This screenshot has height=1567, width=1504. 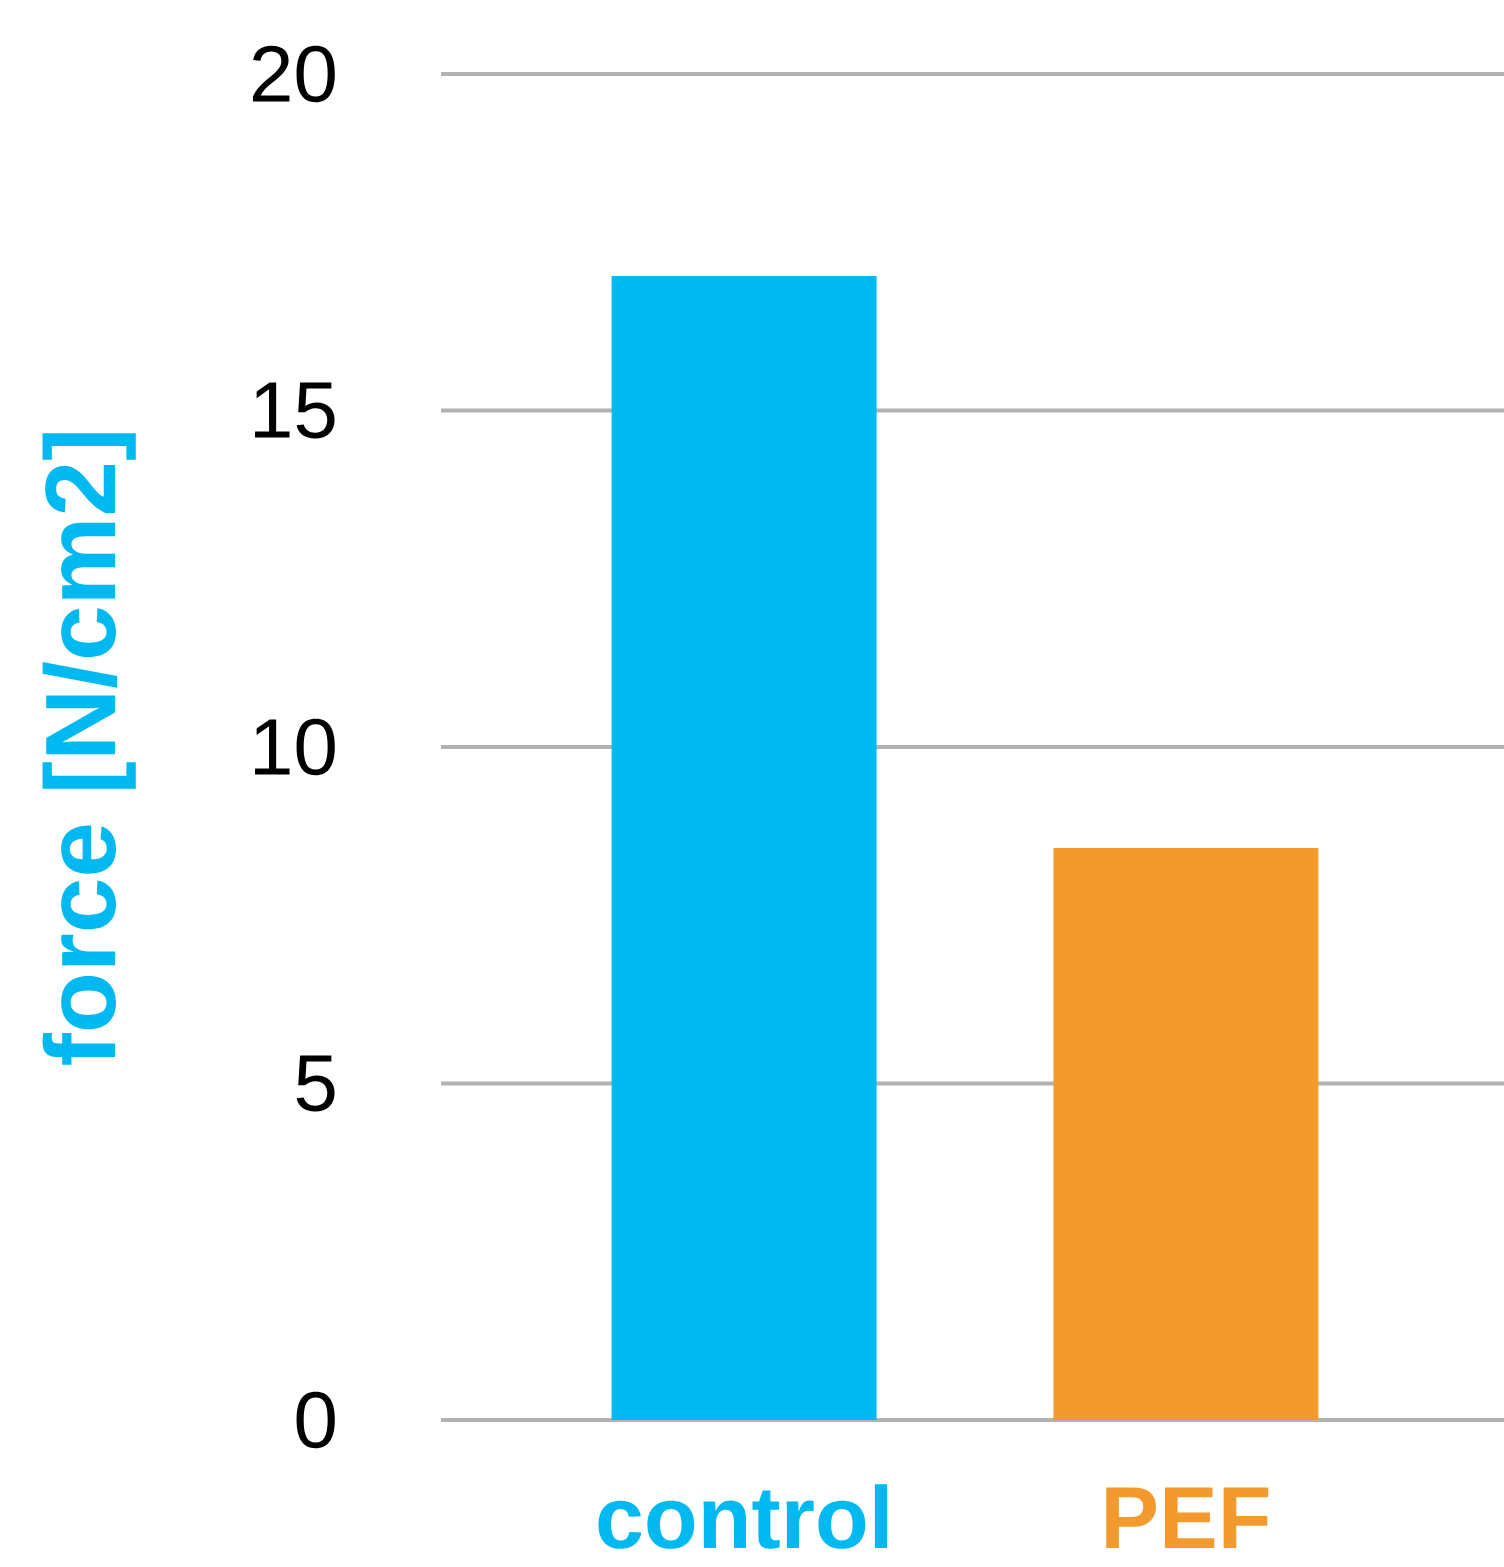 I want to click on y-tick-label: 0, so click(x=315, y=1420).